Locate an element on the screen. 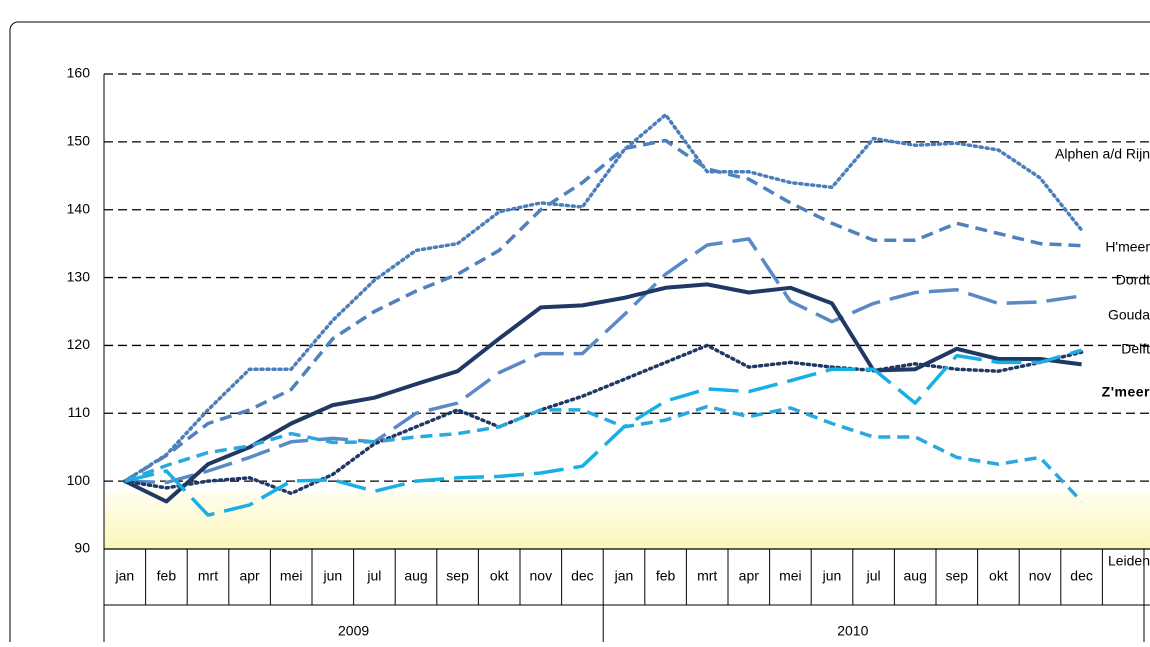  series-label: Delft is located at coordinates (1135, 349).